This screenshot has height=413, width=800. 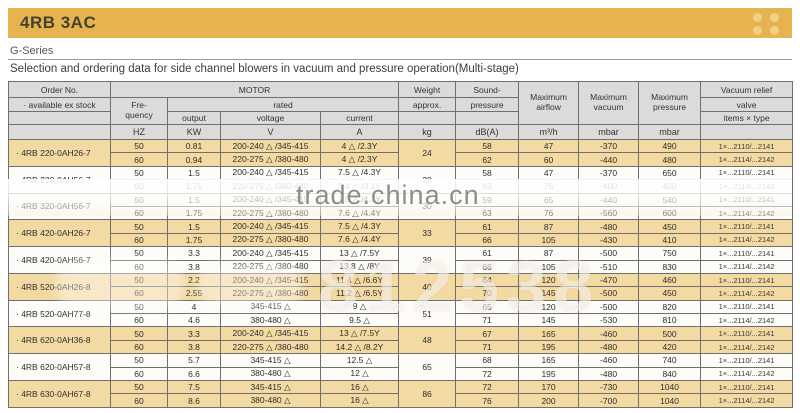 What do you see at coordinates (139, 115) in the screenshot?
I see `frequency-line2: quency` at bounding box center [139, 115].